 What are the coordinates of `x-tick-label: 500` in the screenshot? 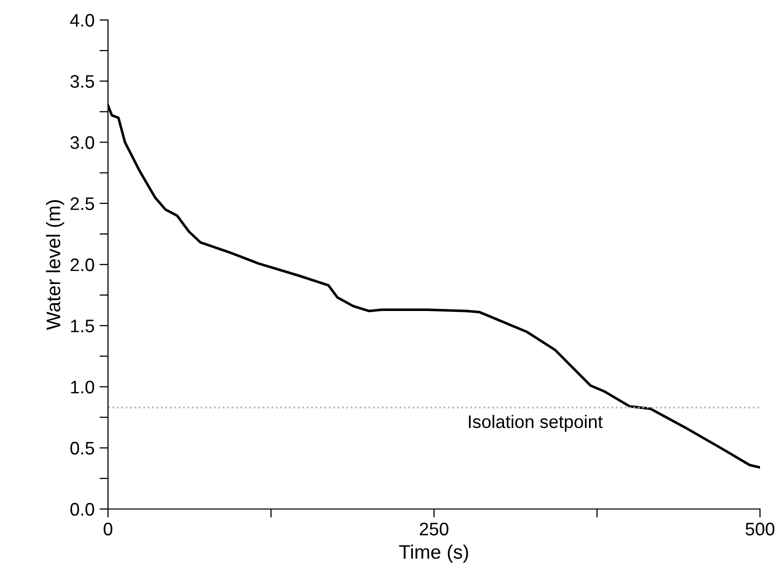 It's located at (760, 529).